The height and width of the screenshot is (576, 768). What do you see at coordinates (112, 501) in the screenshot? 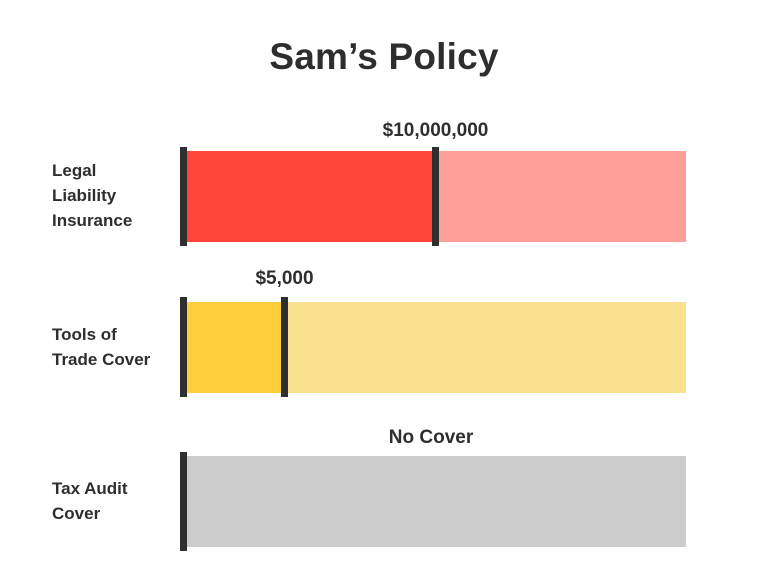
I see `row-label-tax-audit: Tax Audit Cover` at bounding box center [112, 501].